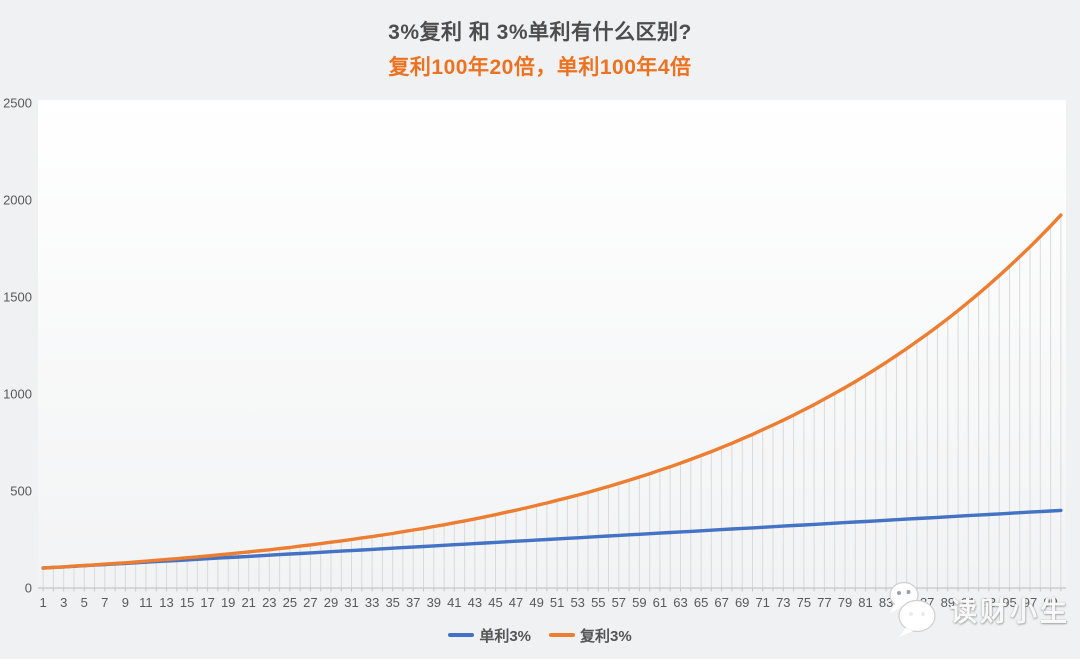 The image size is (1080, 659). I want to click on svg-text: 500, so click(21, 491).